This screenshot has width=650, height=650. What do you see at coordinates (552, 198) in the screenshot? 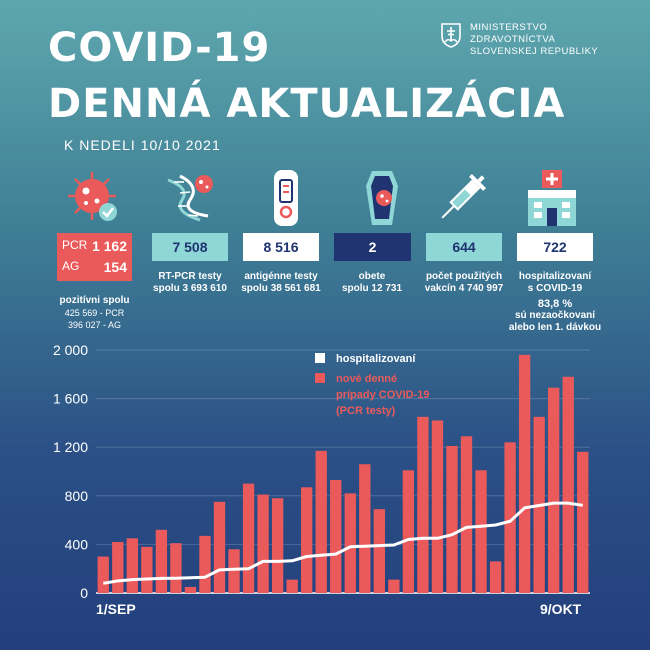
I see `hospital-icon` at bounding box center [552, 198].